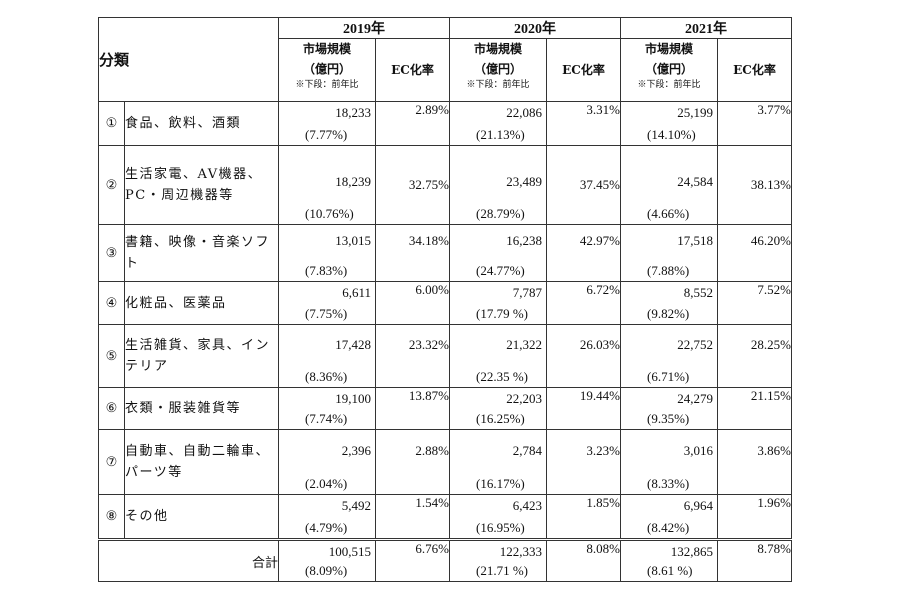 The width and height of the screenshot is (900, 600). What do you see at coordinates (412, 356) in the screenshot?
I see `ec-rate-value: 23.32%` at bounding box center [412, 356].